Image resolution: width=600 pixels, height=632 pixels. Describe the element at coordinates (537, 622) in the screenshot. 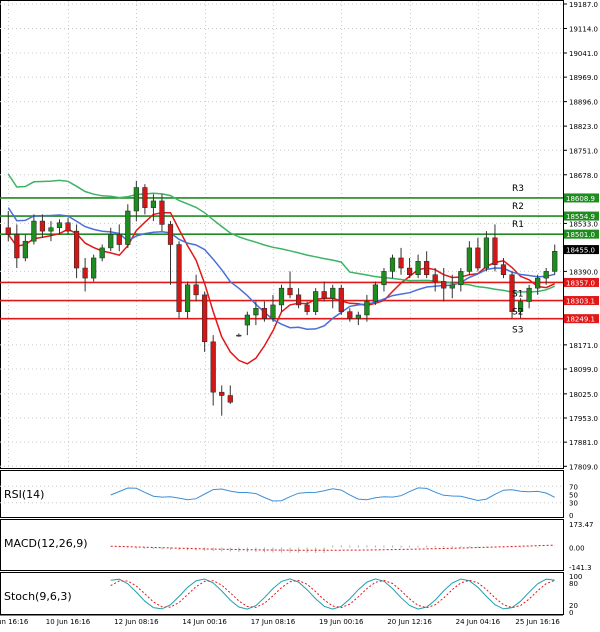

I see `x-tick-label: 25 Jun 16:16` at that location.